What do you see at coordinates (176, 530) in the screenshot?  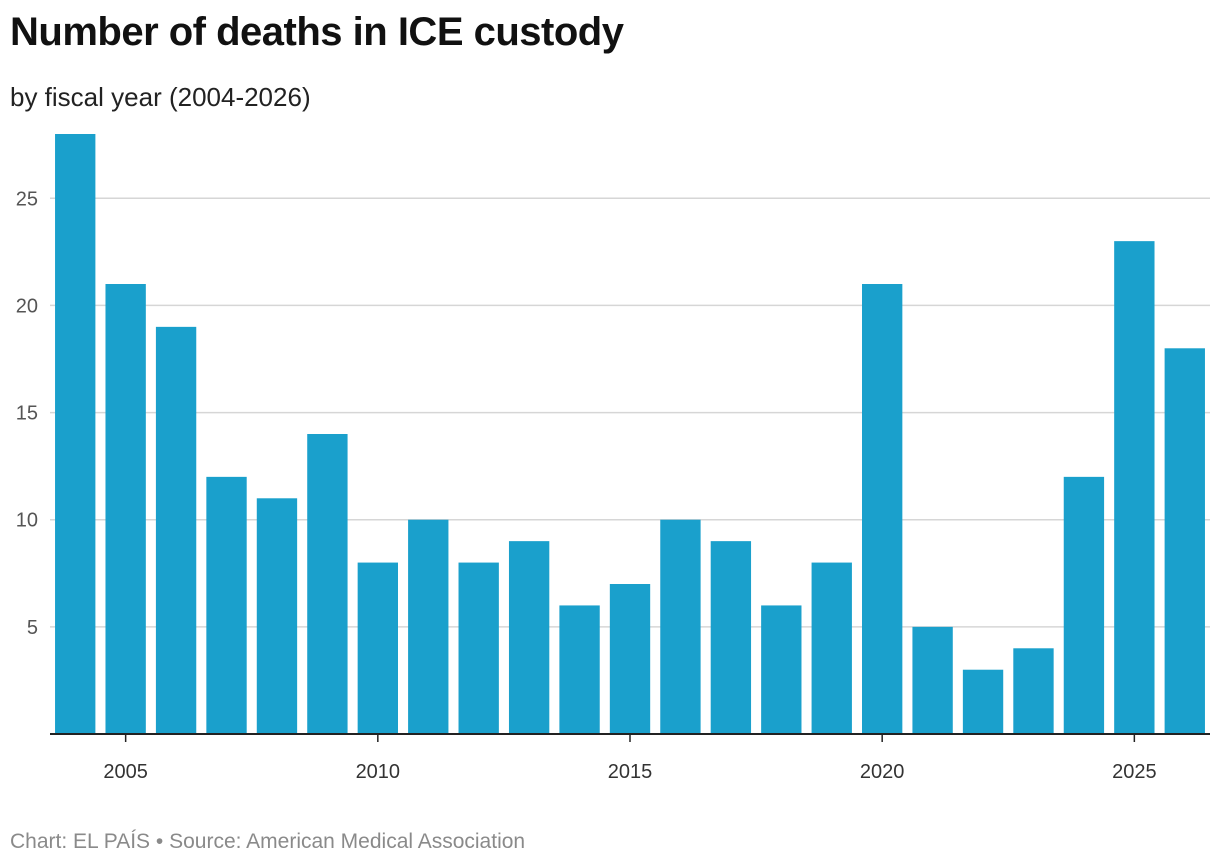 I see `bar-2006` at bounding box center [176, 530].